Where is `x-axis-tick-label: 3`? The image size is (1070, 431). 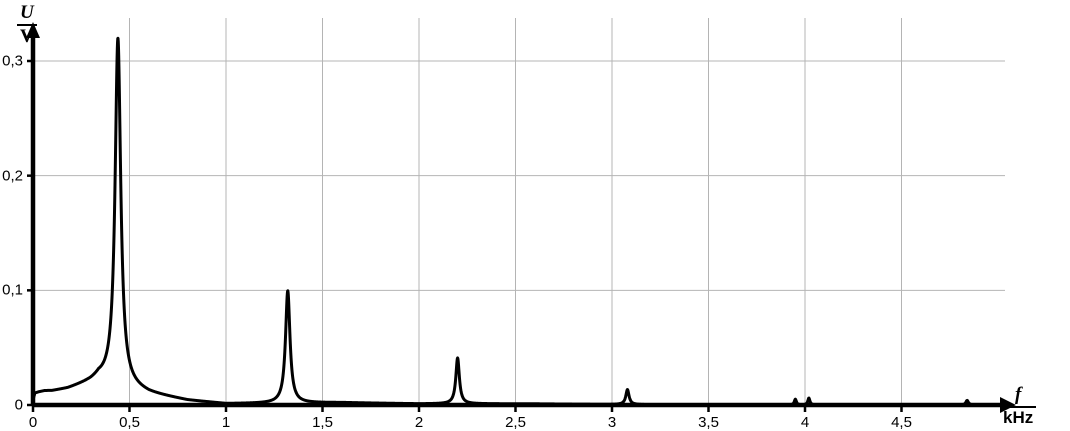
x-axis-tick-label: 3 is located at coordinates (612, 422).